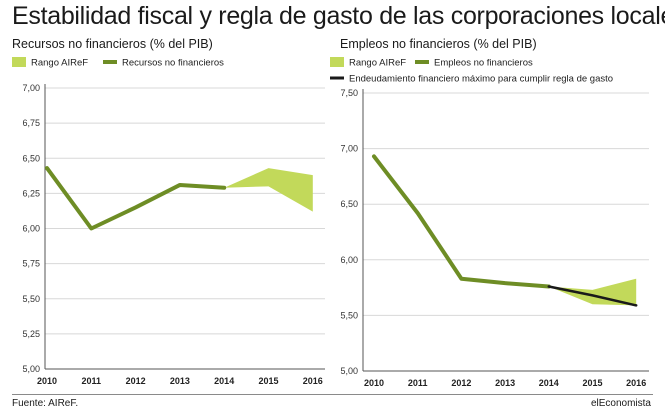 This screenshot has width=665, height=415. Describe the element at coordinates (45, 403) in the screenshot. I see `source-note: Fuente: AIReF.` at that location.